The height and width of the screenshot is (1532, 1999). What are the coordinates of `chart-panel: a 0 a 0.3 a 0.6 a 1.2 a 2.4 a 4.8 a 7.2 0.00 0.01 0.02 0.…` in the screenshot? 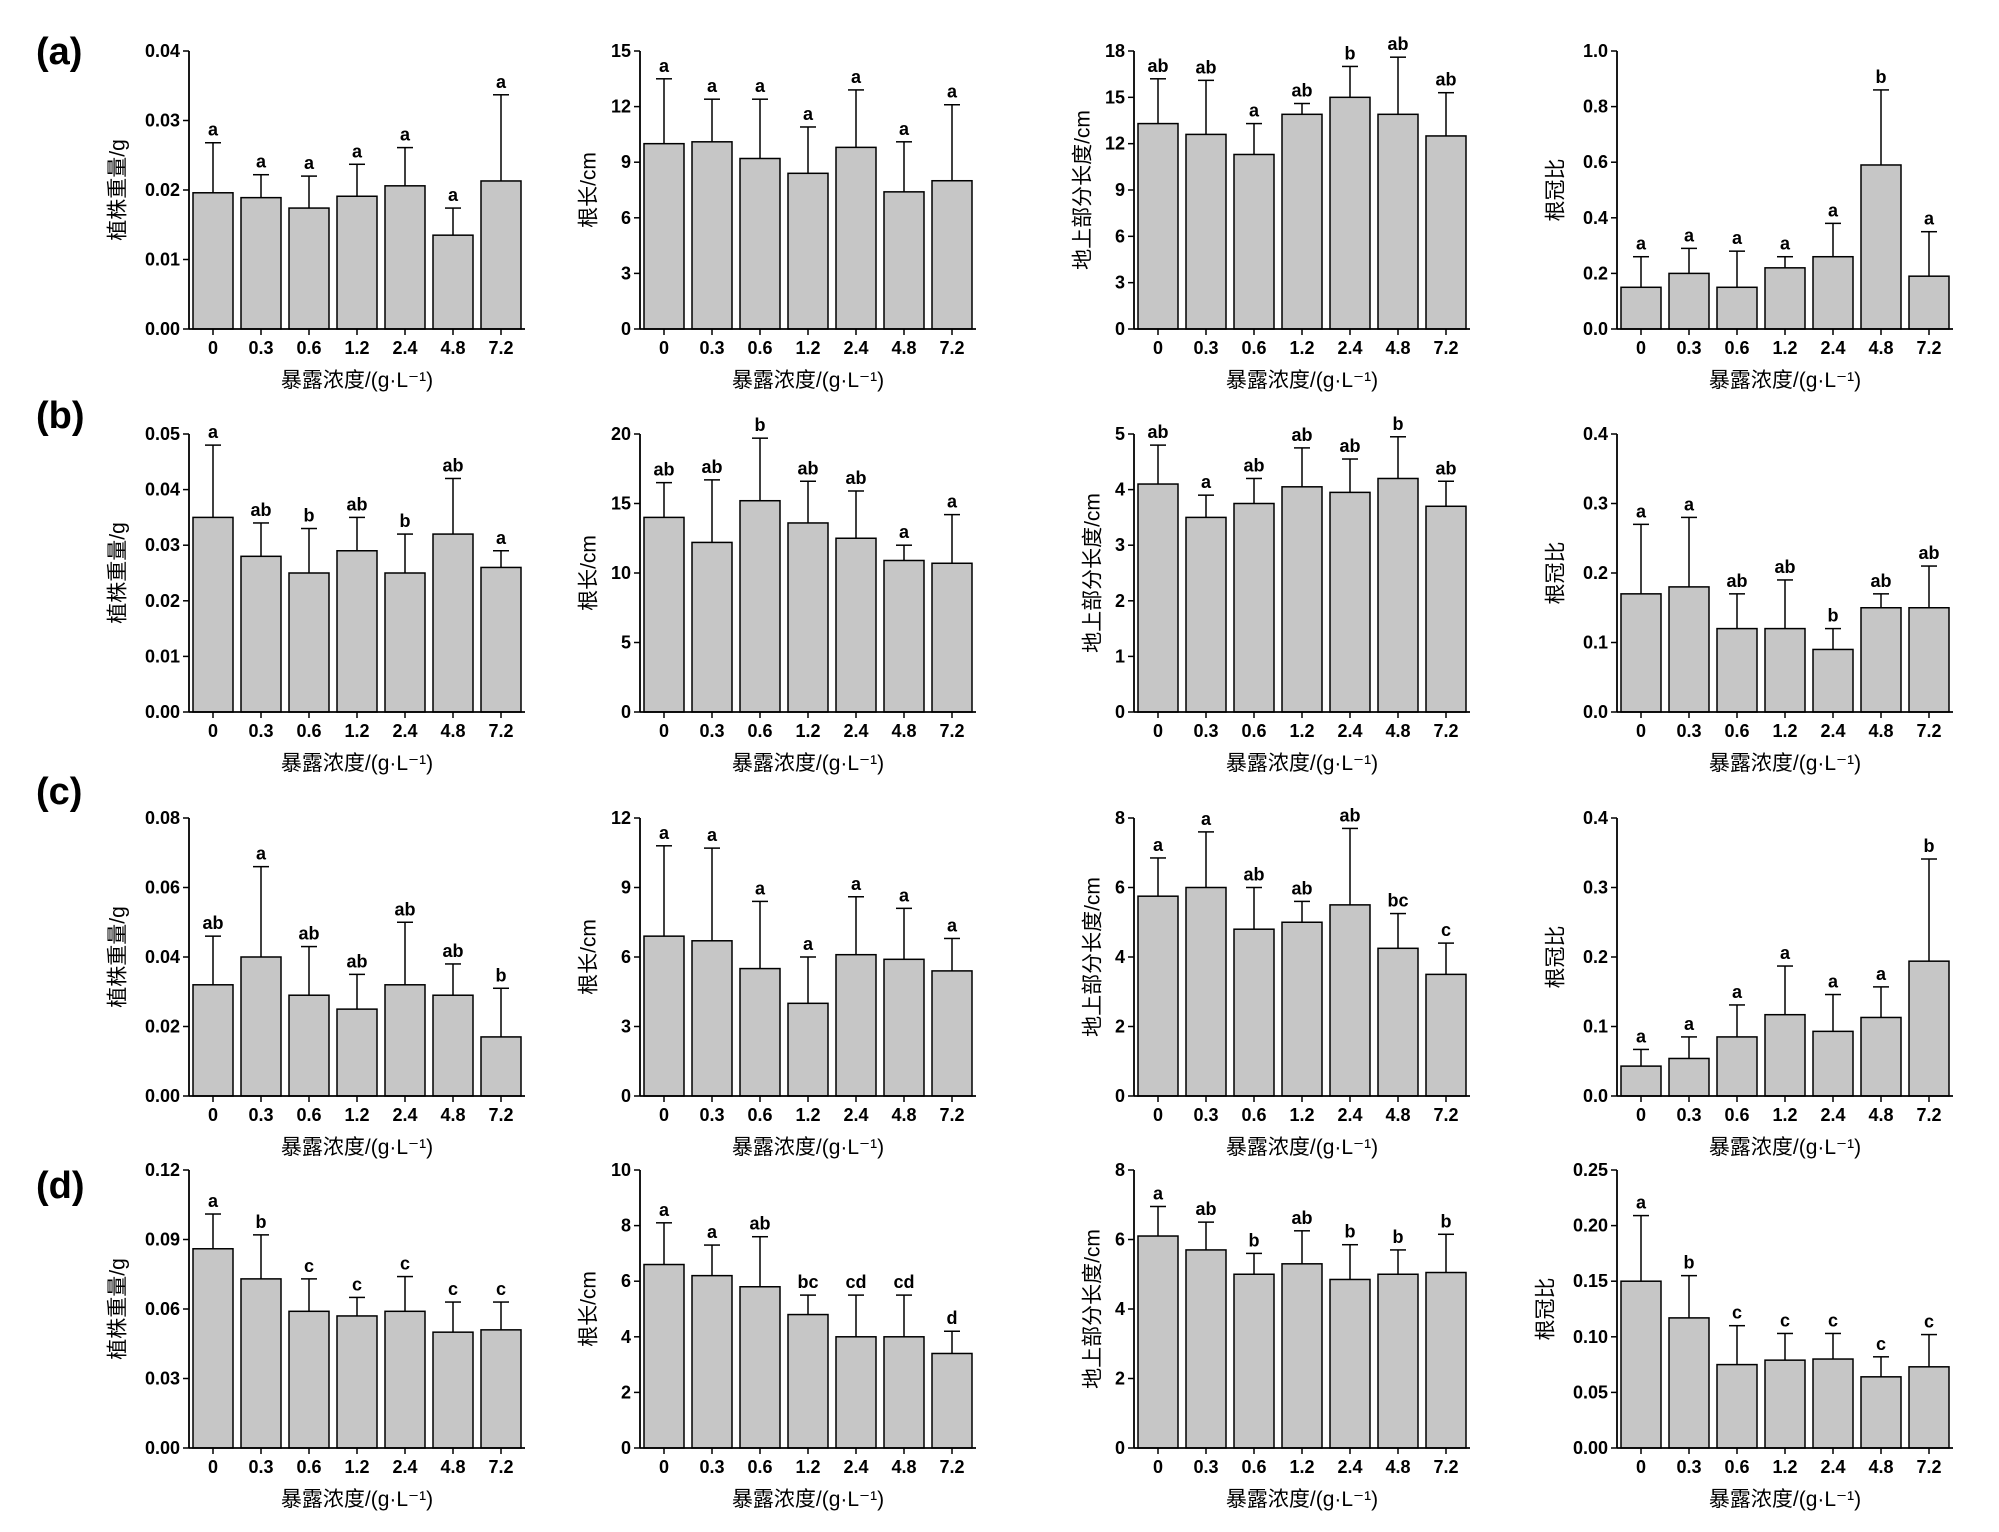 It's located at (316, 216).